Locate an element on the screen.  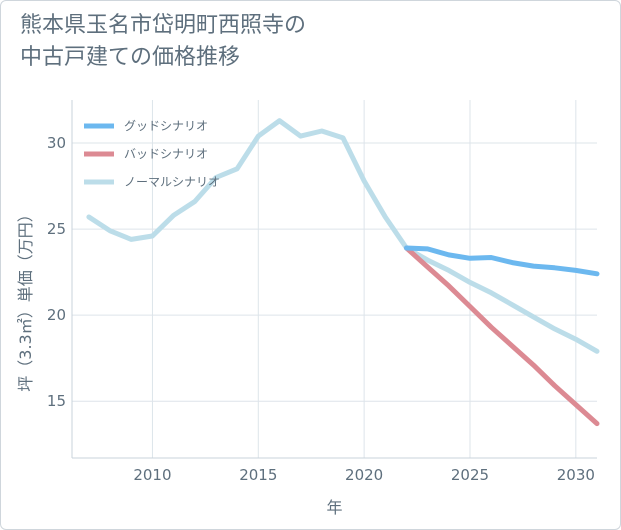
y-axis-label: 坪（3.3㎡）単価（万円） is located at coordinates (25, 298).